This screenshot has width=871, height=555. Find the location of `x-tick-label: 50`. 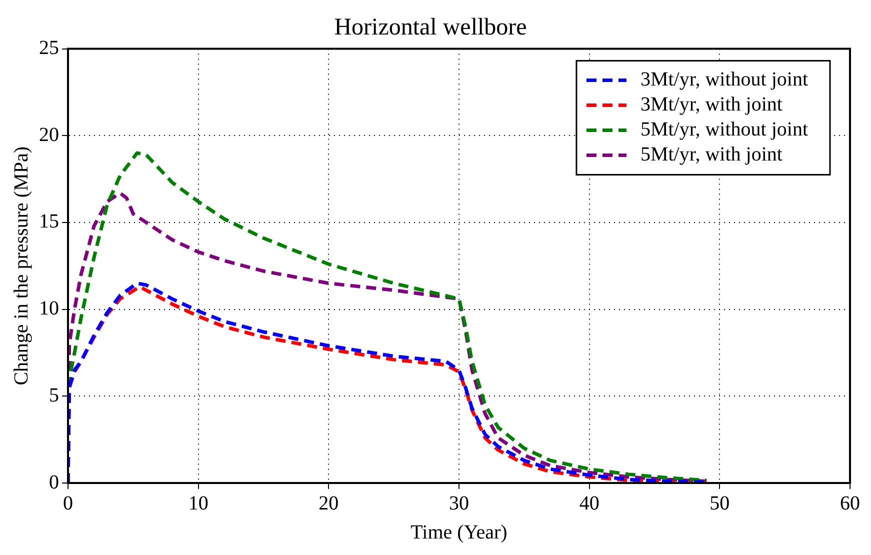

x-tick-label: 50 is located at coordinates (720, 503).